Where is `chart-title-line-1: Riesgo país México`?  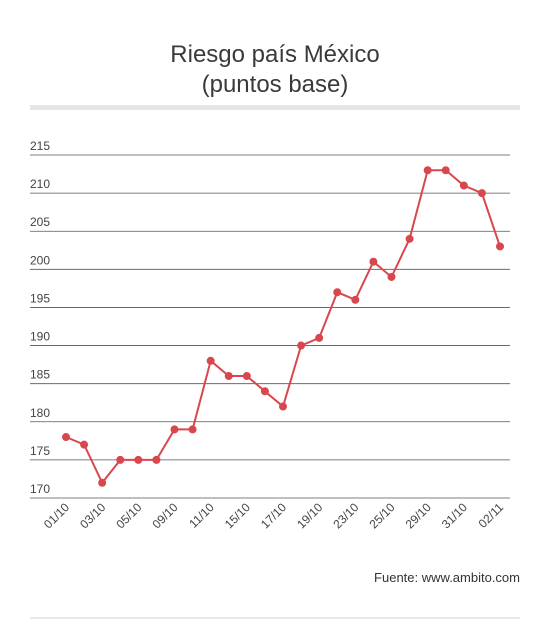 chart-title-line-1: Riesgo país México is located at coordinates (275, 54).